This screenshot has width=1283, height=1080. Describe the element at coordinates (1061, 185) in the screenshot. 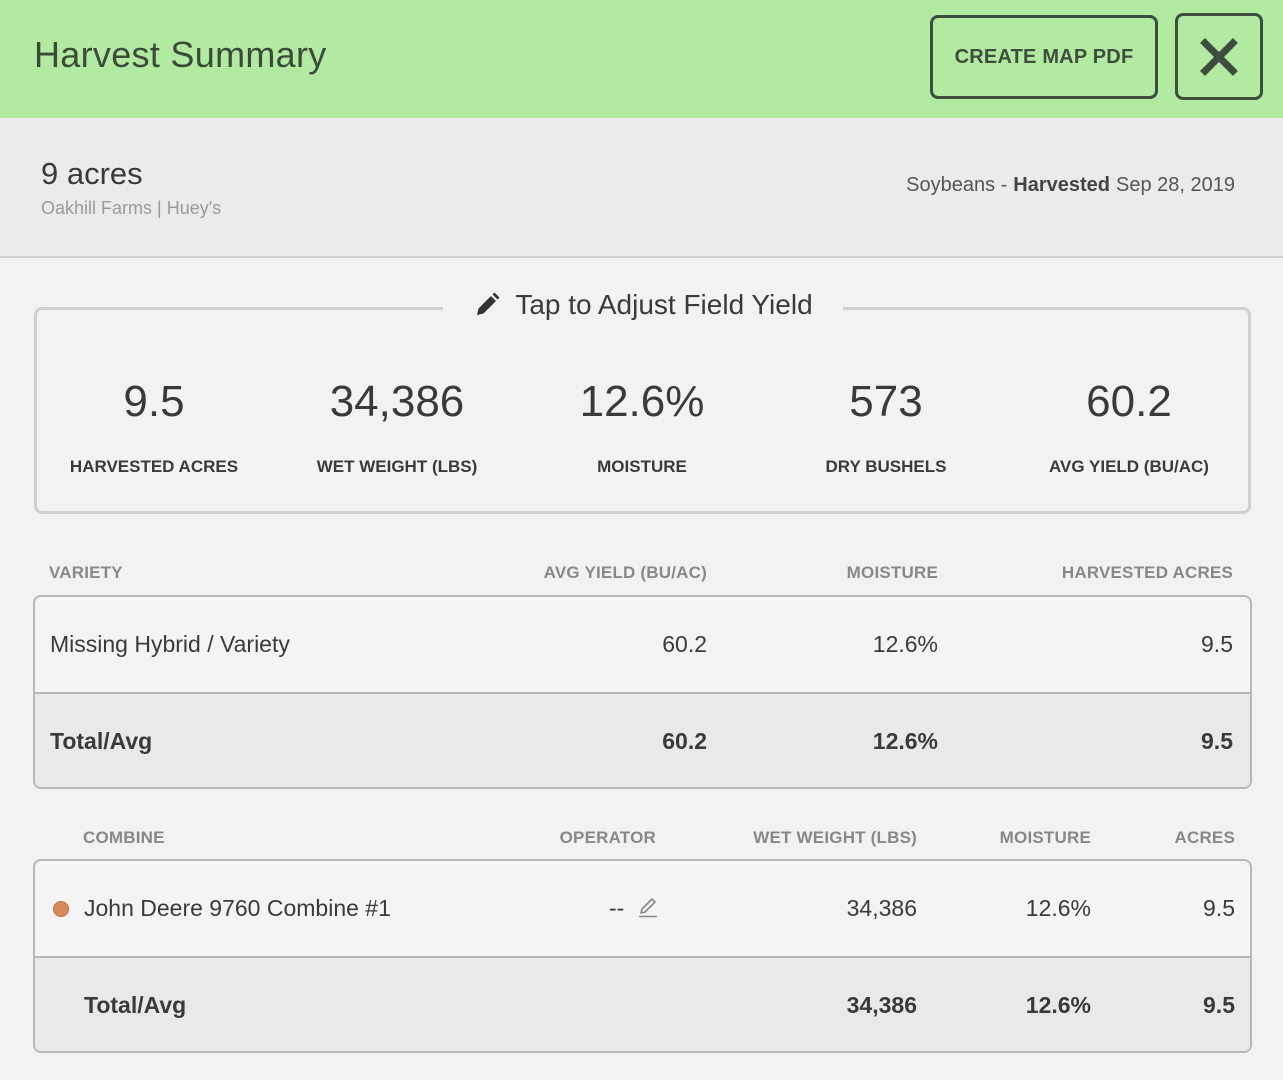

I see `harvest-status: Harvested` at that location.